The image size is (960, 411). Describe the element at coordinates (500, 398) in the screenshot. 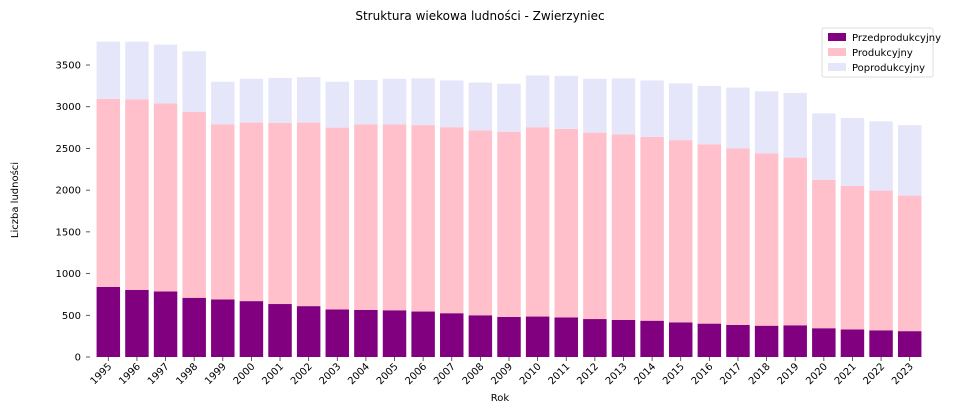

I see `x-axis-label: Rok` at that location.